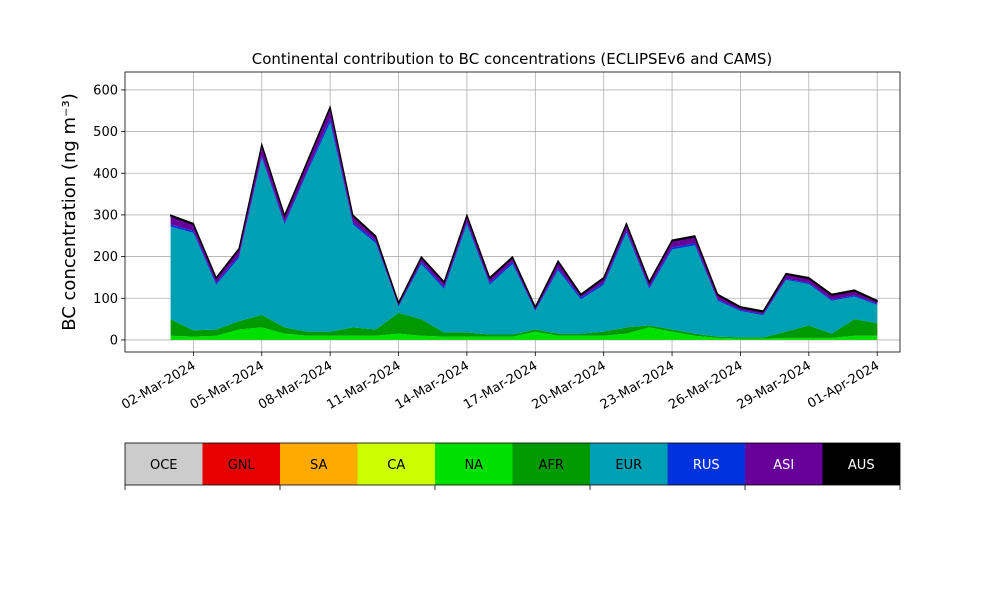 The height and width of the screenshot is (600, 1000). I want to click on x-tick-label: 08-Mar-2024, so click(295, 385).